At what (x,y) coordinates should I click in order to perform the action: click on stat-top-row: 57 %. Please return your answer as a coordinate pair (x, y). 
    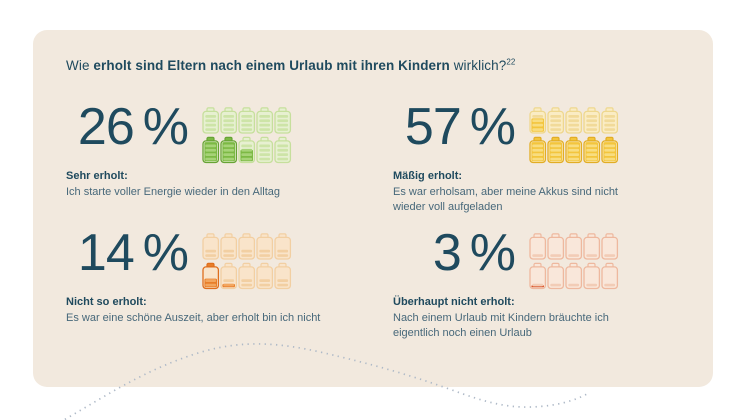
    Looking at the image, I should click on (553, 131).